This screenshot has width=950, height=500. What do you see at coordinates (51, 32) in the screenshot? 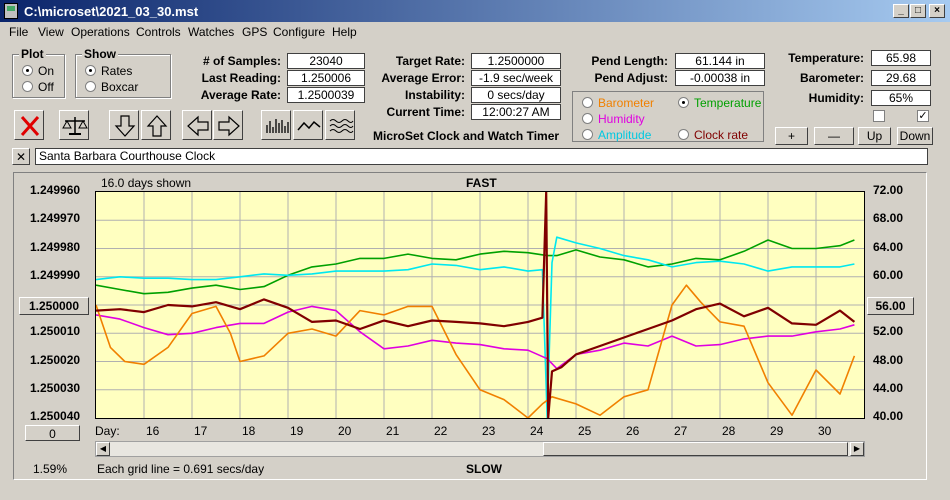
I see `menu-view: View` at bounding box center [51, 32].